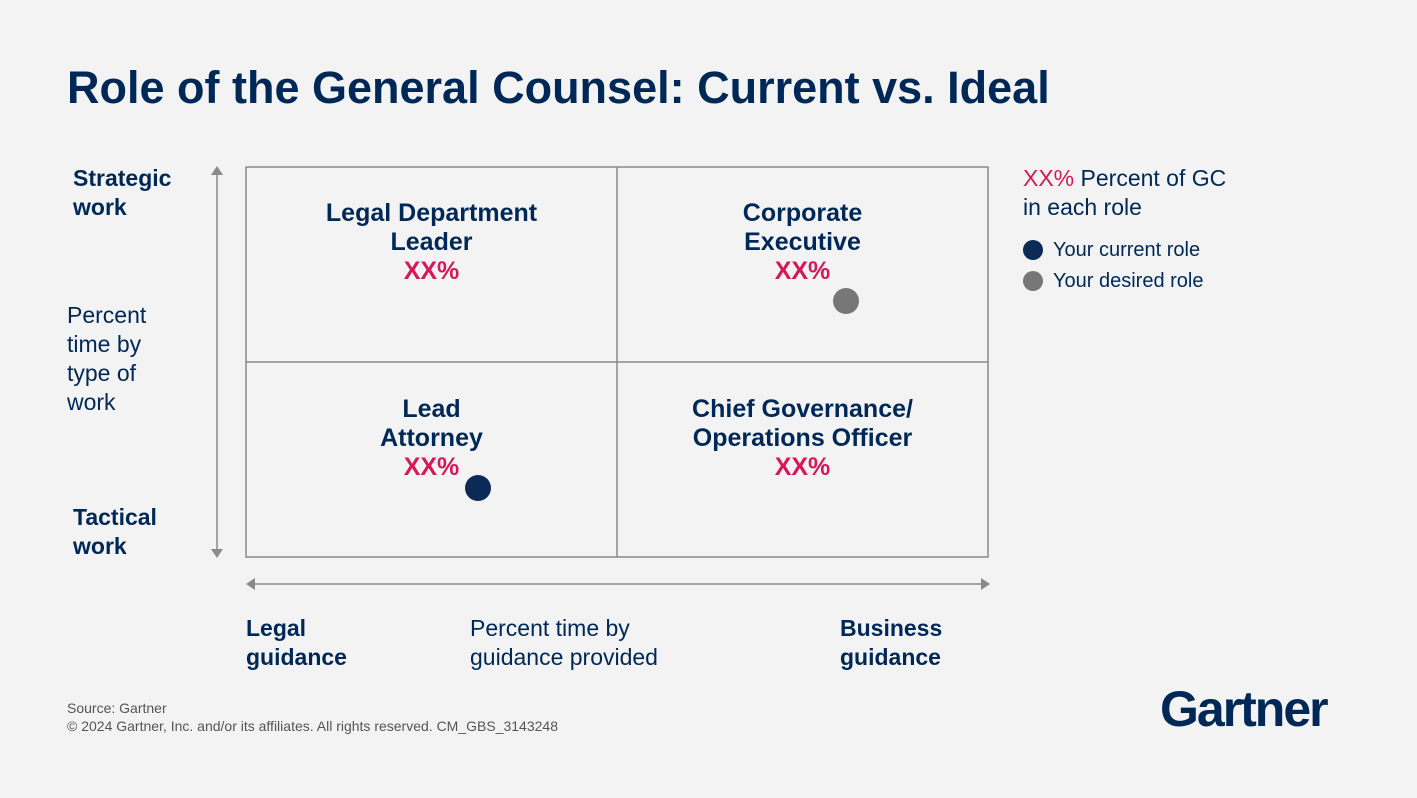 This screenshot has width=1417, height=798. What do you see at coordinates (846, 301) in the screenshot?
I see `desired-dot` at bounding box center [846, 301].